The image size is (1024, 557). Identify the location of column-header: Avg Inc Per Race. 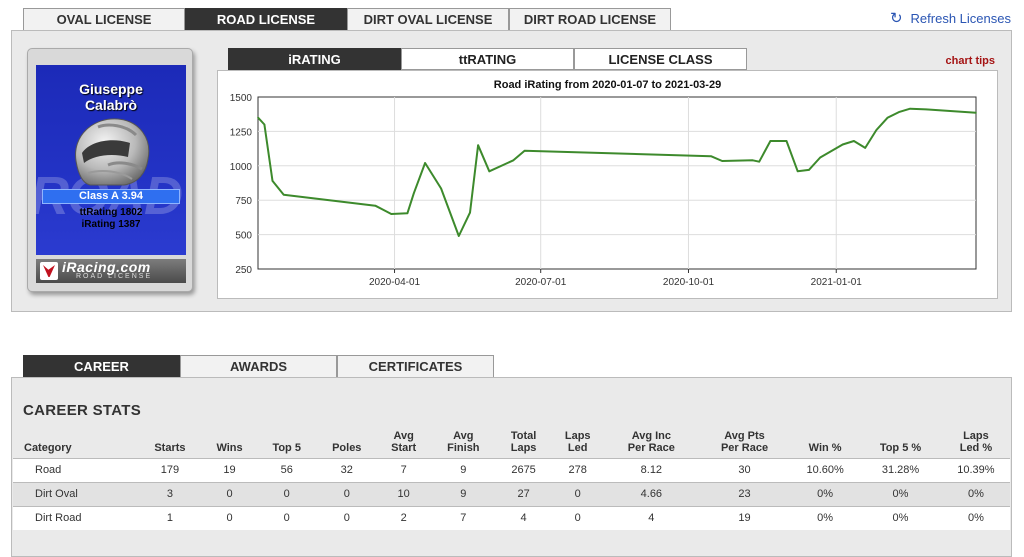
(651, 443).